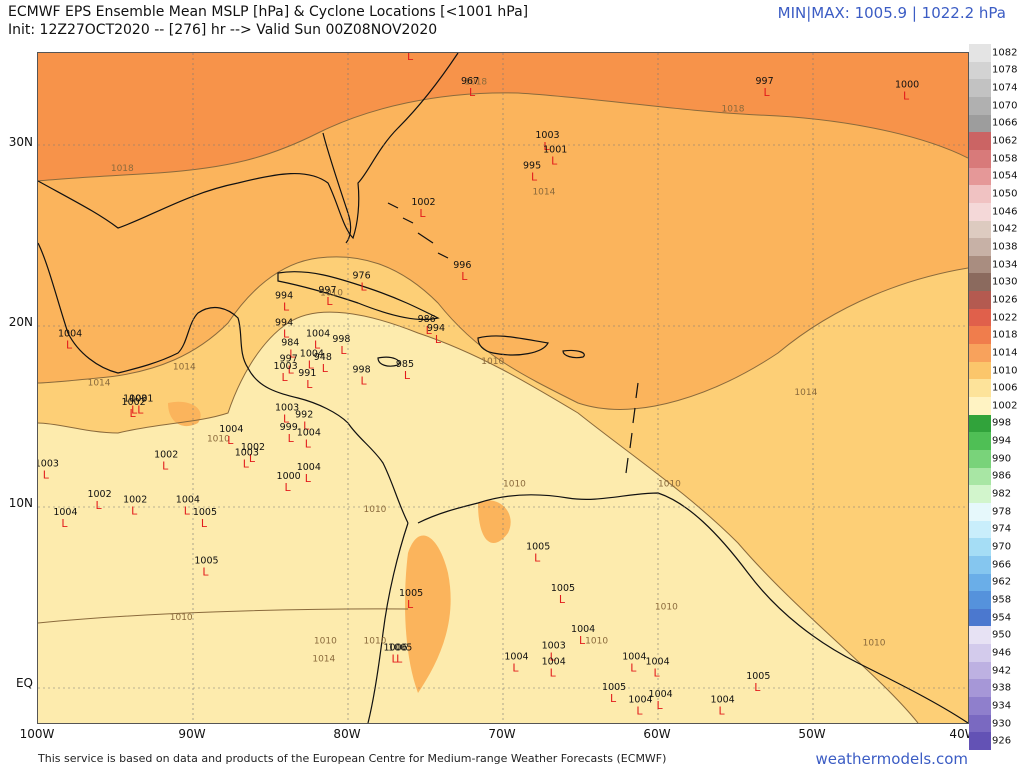  I want to click on jamaica, so click(388, 361).